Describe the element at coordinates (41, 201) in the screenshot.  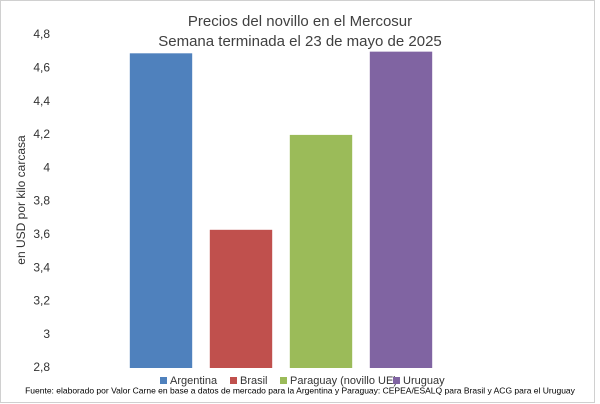
I see `y-tick-label: 3,8` at that location.